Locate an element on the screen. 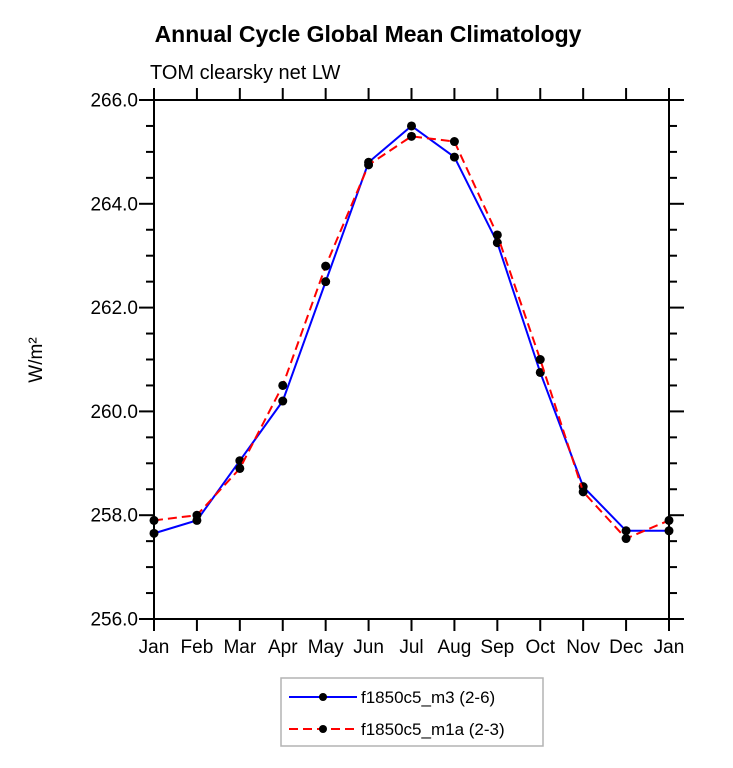 The image size is (733, 768). y-tick-label: 256.0 is located at coordinates (114, 620).